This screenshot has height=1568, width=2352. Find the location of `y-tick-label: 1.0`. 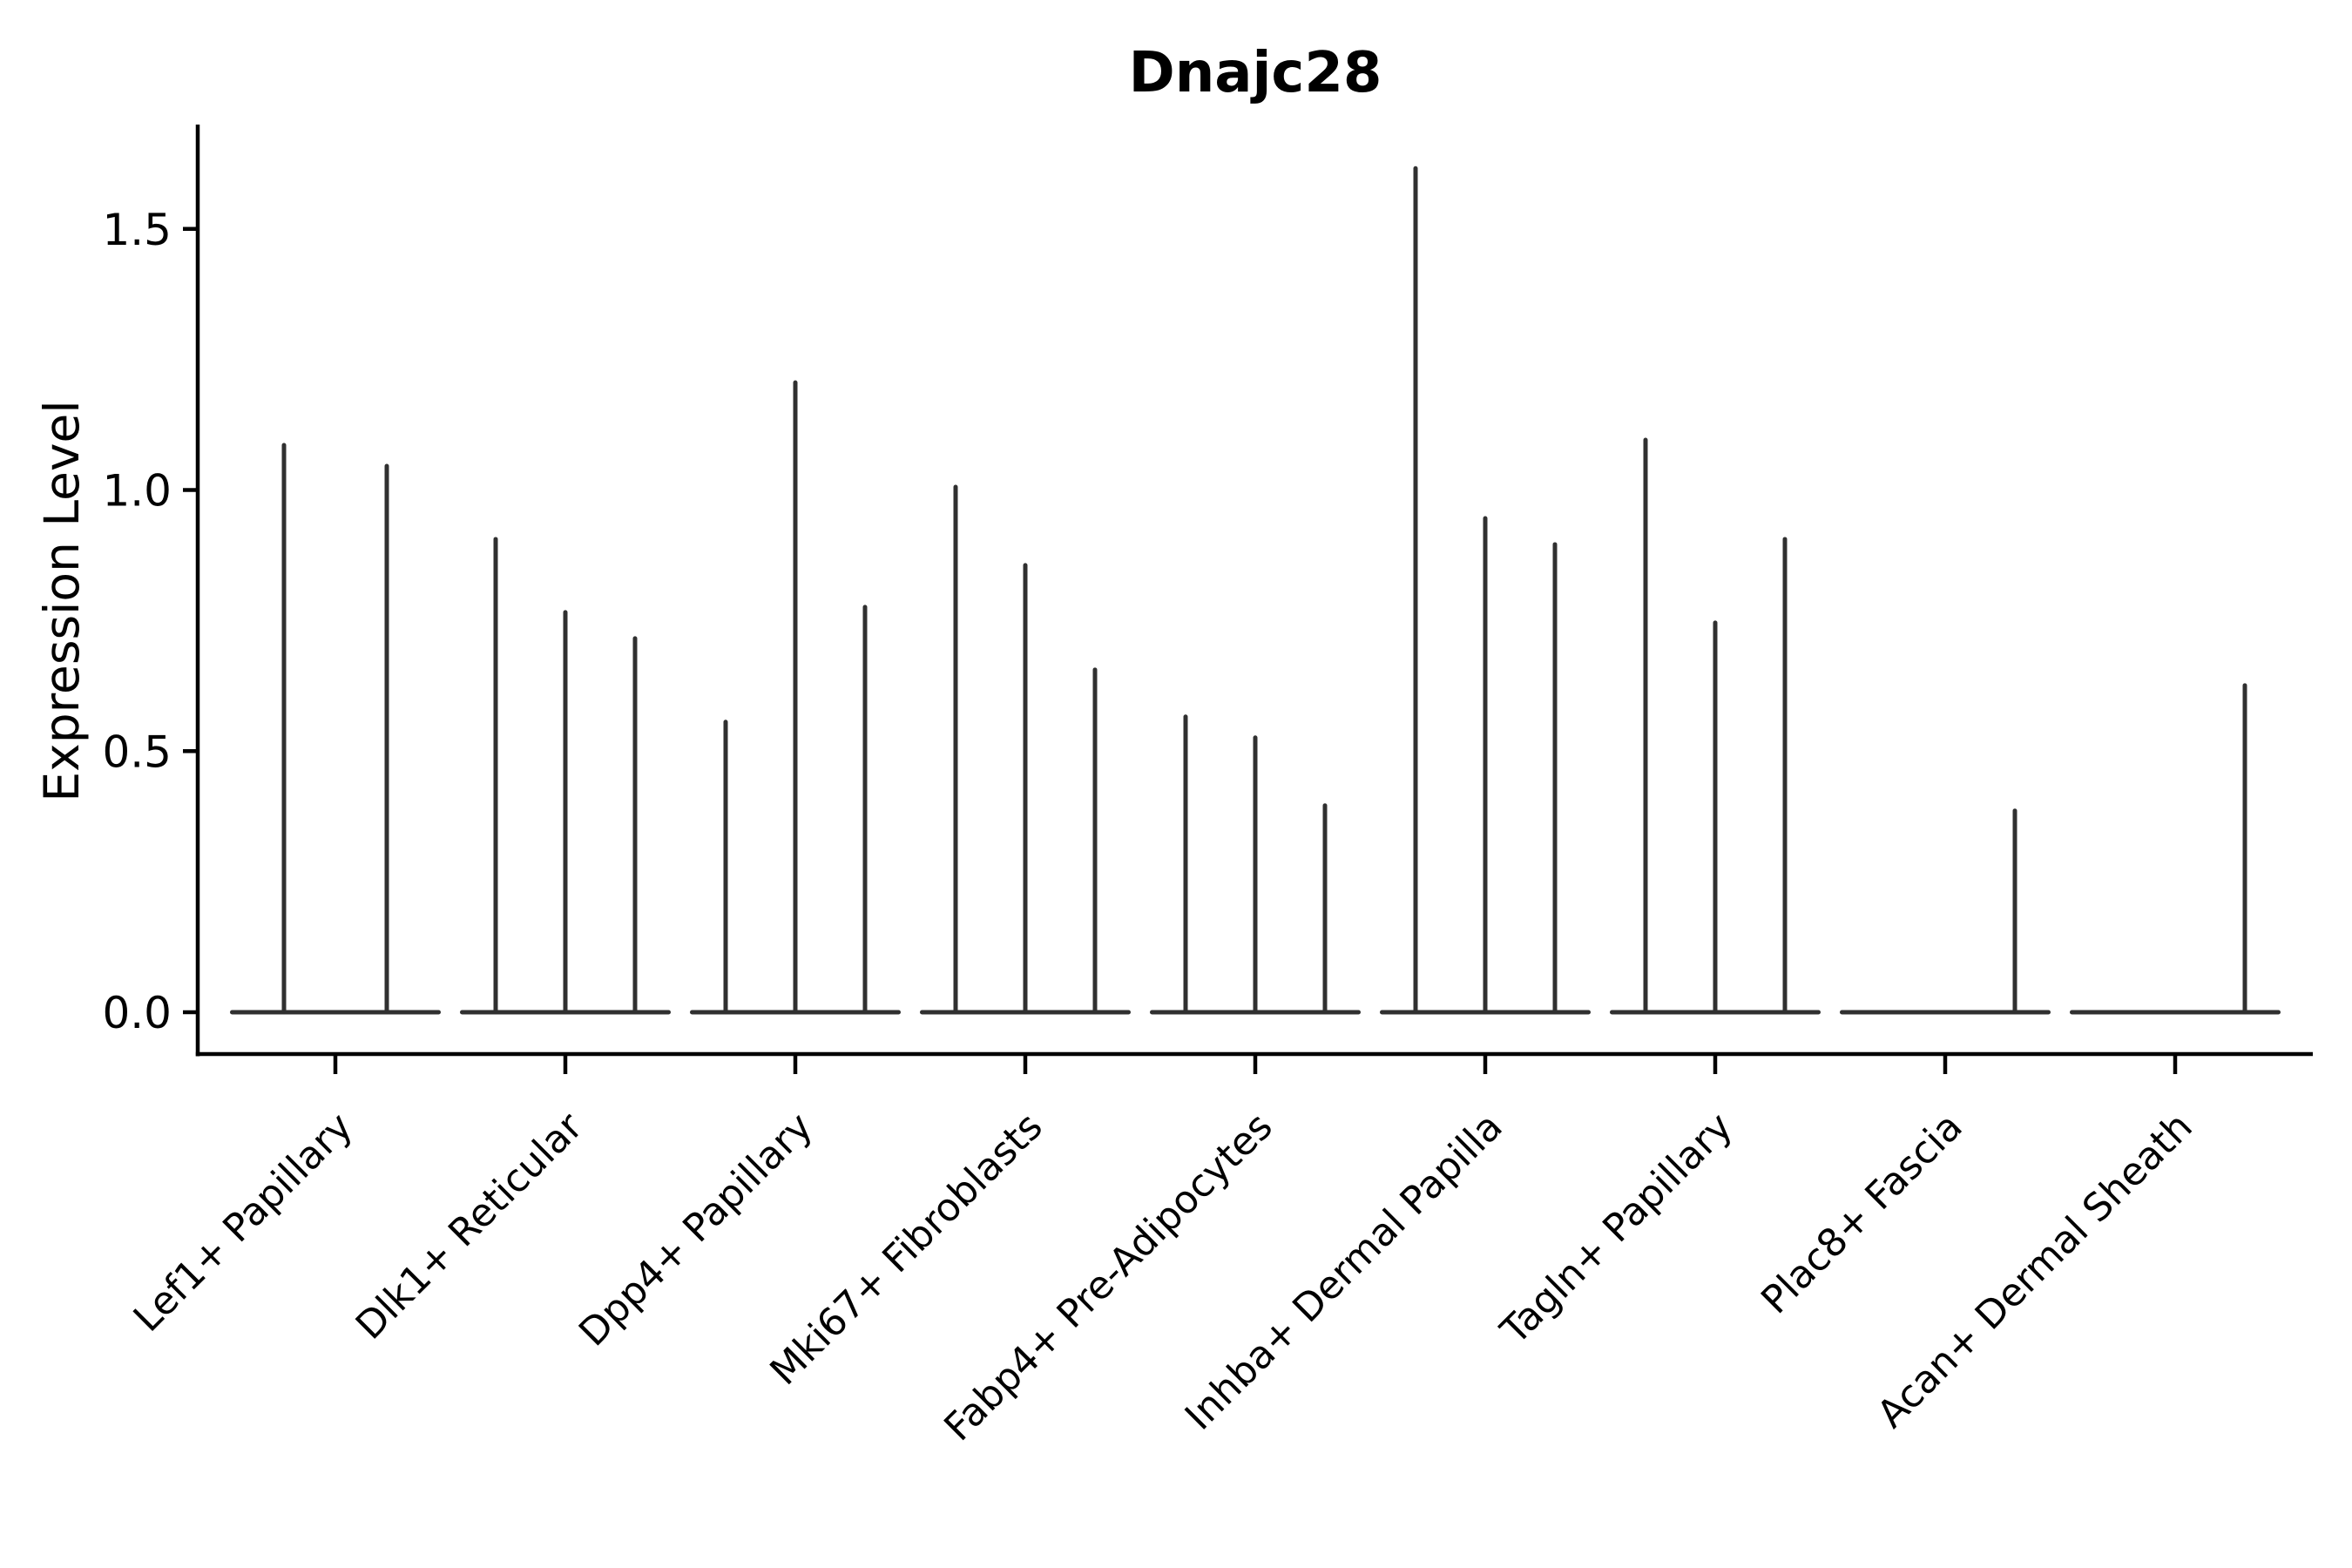

y-tick-label: 1.0 is located at coordinates (137, 491).